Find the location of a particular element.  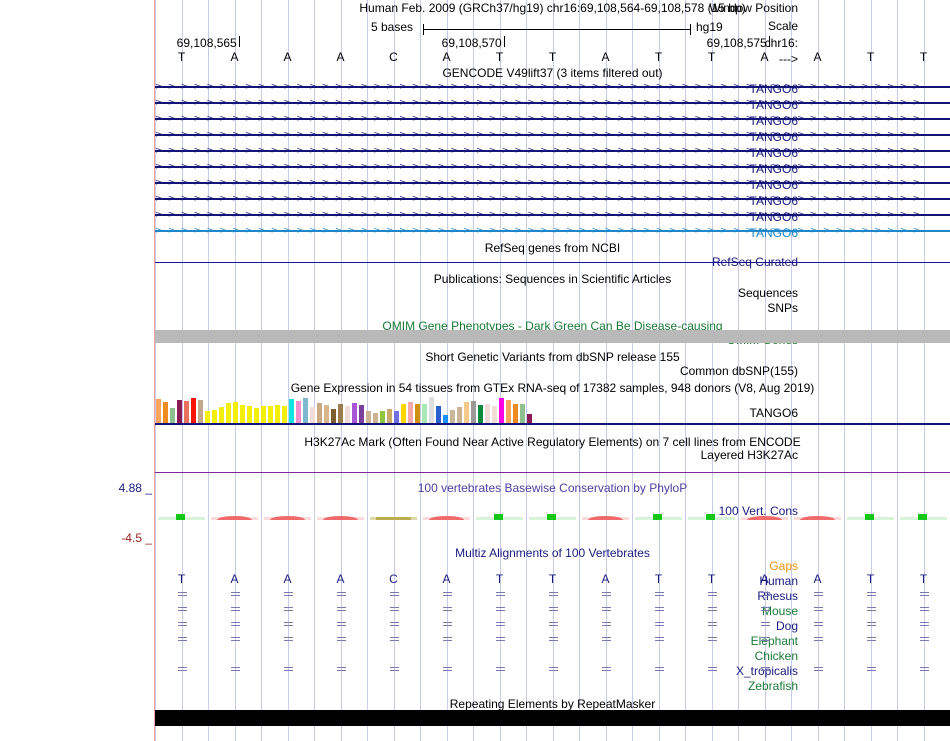

multiz-species-label: Chicken is located at coordinates (776, 656).